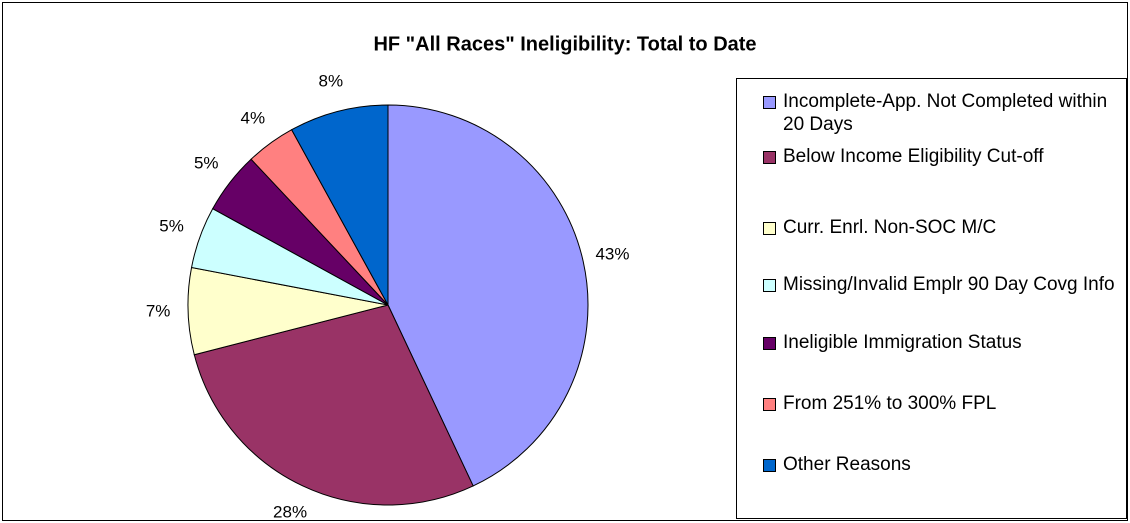 This screenshot has height=523, width=1130. I want to click on slice-label: 43%, so click(612, 253).